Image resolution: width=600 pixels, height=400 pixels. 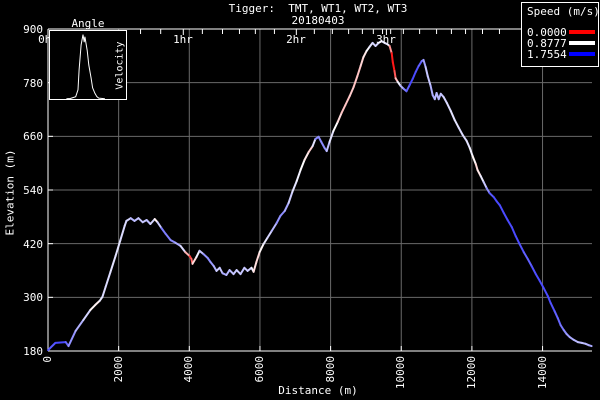 I want to click on legend-entry: 1.7554, so click(x=561, y=54).